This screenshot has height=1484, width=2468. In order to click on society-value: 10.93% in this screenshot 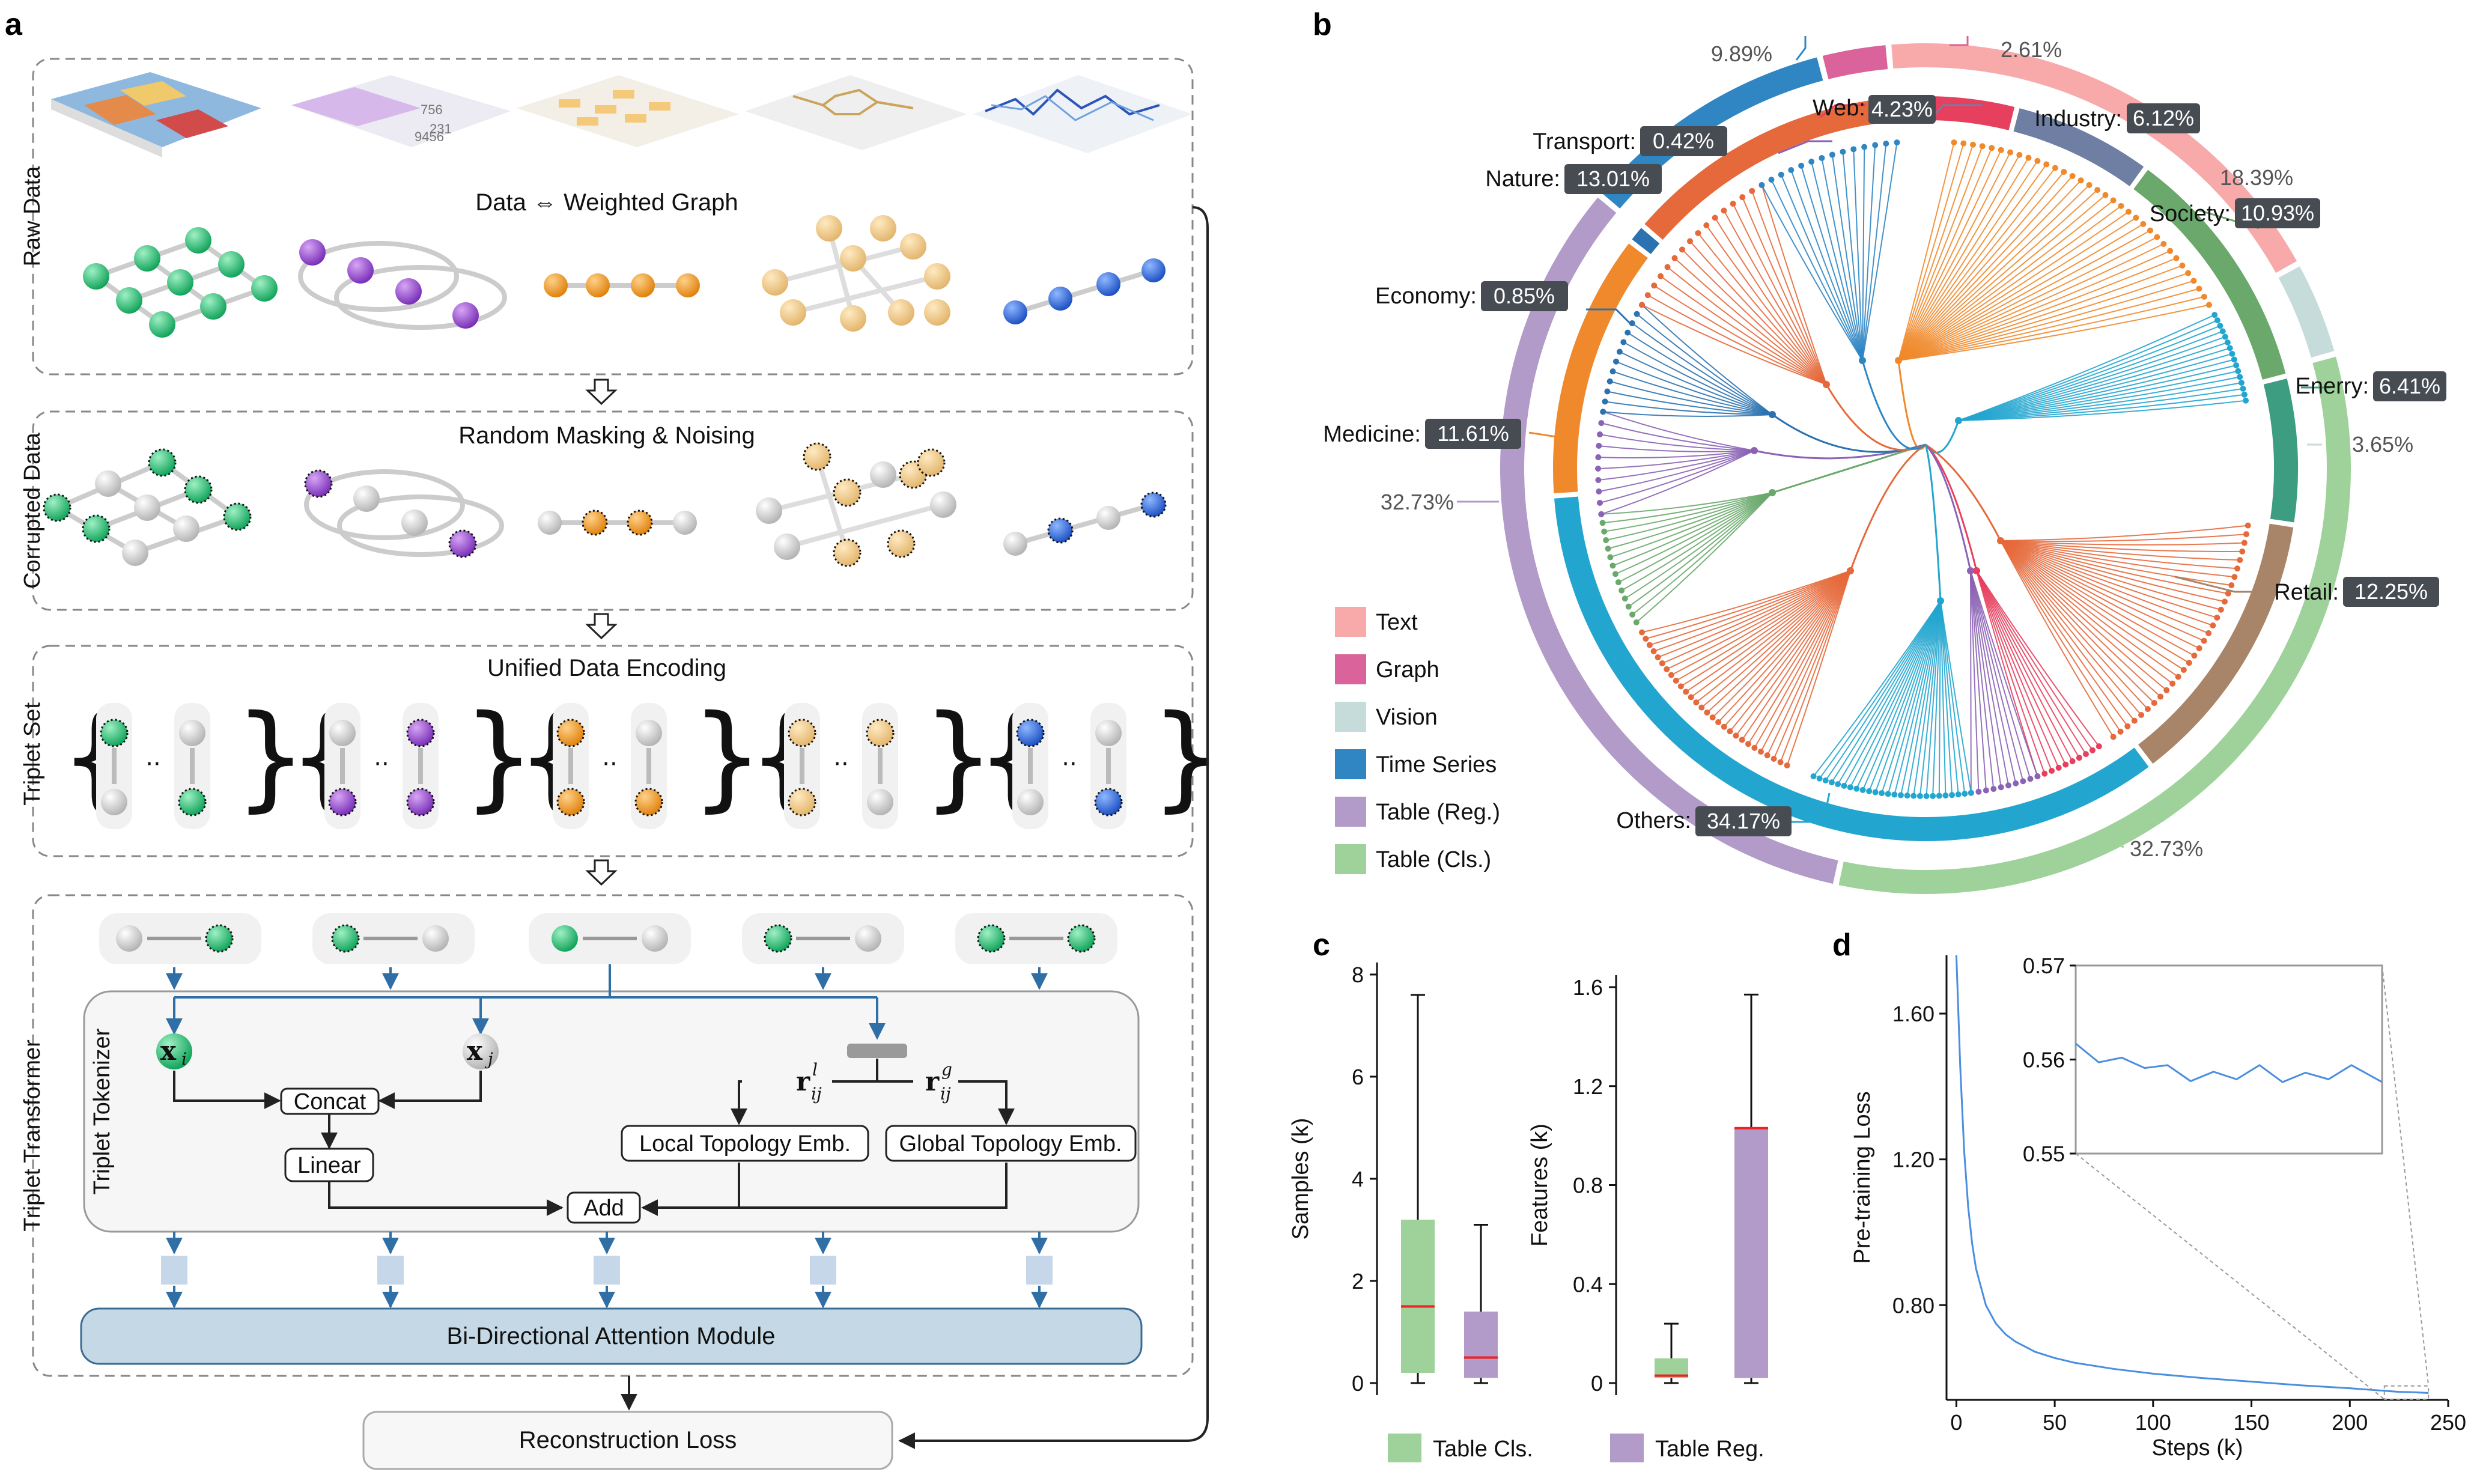, I will do `click(2277, 213)`.